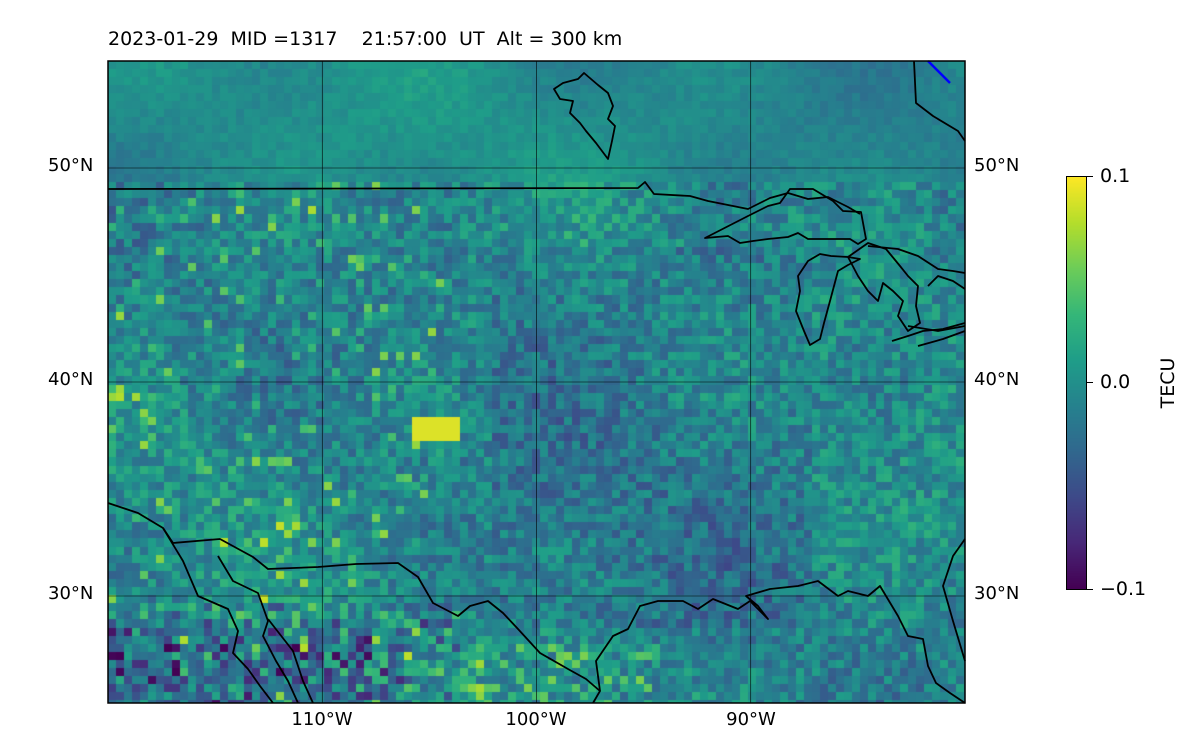 The height and width of the screenshot is (750, 1200). Describe the element at coordinates (423, 39) in the screenshot. I see `title-time: 21:57:00 UT` at that location.